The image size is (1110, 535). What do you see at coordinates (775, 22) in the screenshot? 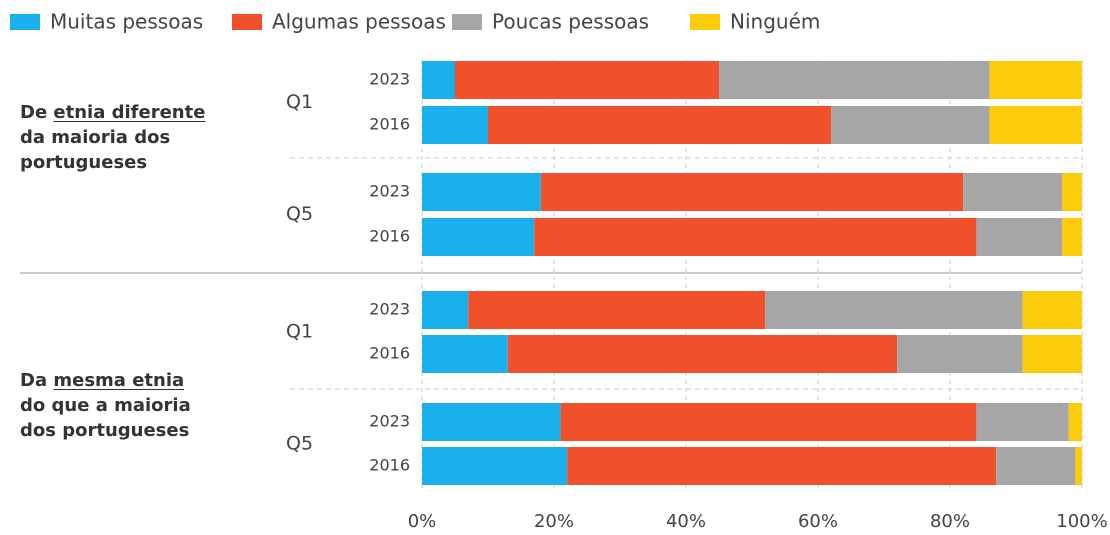
I see `legend-label: Ninguém` at bounding box center [775, 22].